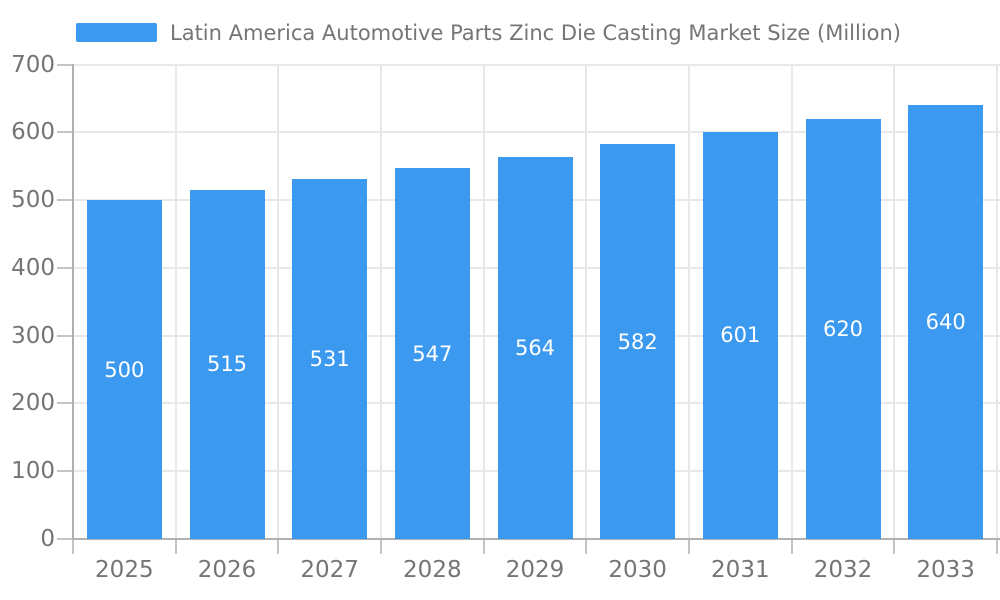  I want to click on bar-value-label: 564, so click(535, 347).